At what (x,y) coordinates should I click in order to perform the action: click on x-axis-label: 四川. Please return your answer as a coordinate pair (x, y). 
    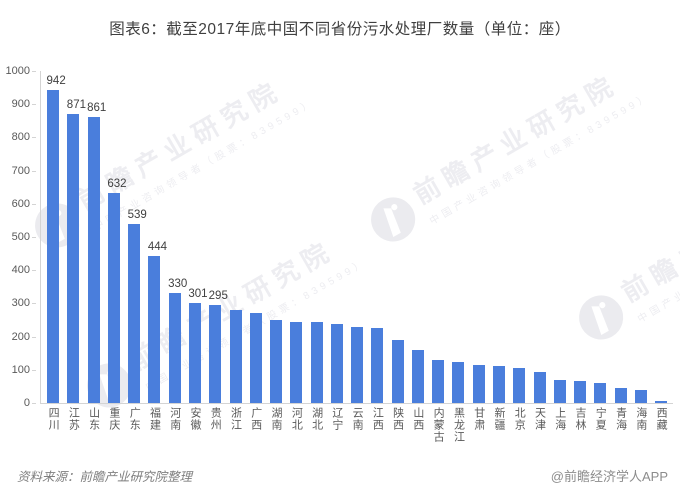
    Looking at the image, I should click on (53, 419).